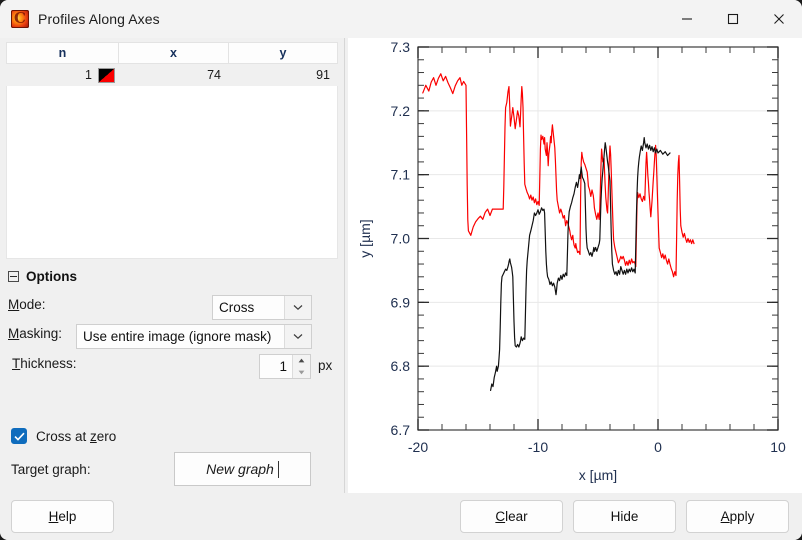 The image size is (802, 540). Describe the element at coordinates (177, 336) in the screenshot. I see `masking-value: Use entire image (ignore mask)` at that location.